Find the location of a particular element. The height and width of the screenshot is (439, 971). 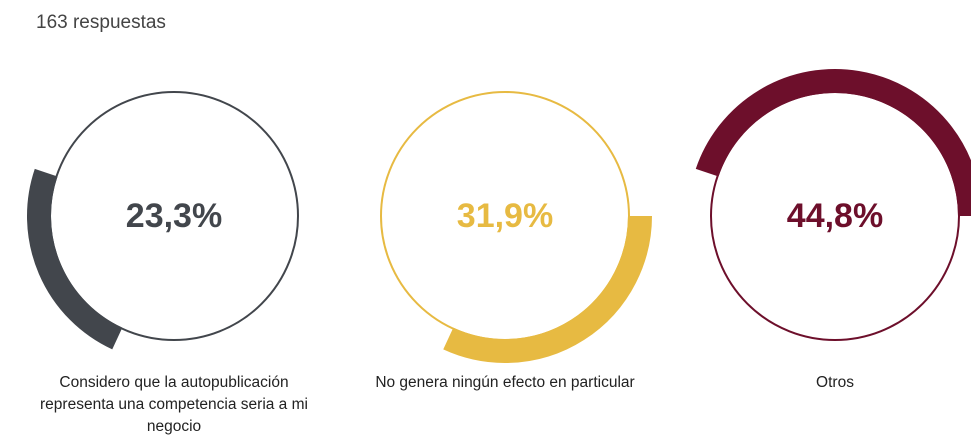

value-label: 44,8% is located at coordinates (835, 216).